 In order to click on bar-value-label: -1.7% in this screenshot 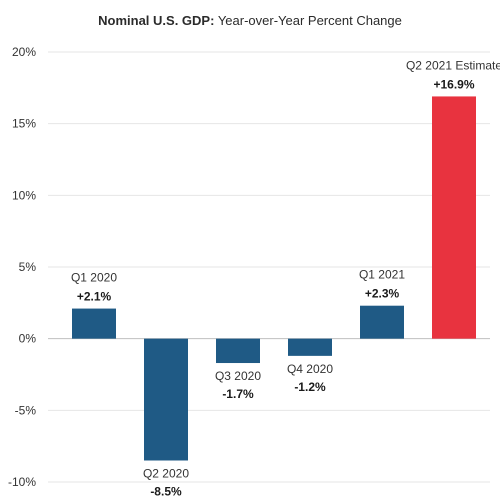, I will do `click(238, 394)`.